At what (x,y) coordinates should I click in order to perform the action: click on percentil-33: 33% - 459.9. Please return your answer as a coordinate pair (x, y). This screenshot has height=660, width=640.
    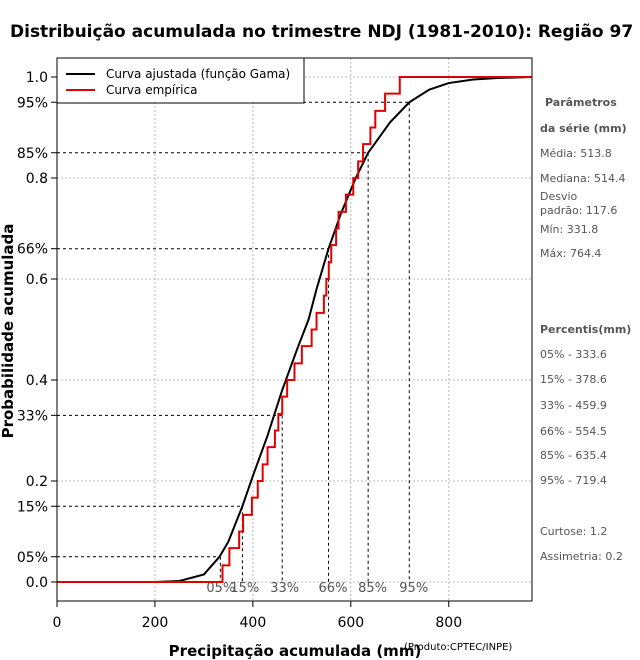
    Looking at the image, I should click on (573, 405).